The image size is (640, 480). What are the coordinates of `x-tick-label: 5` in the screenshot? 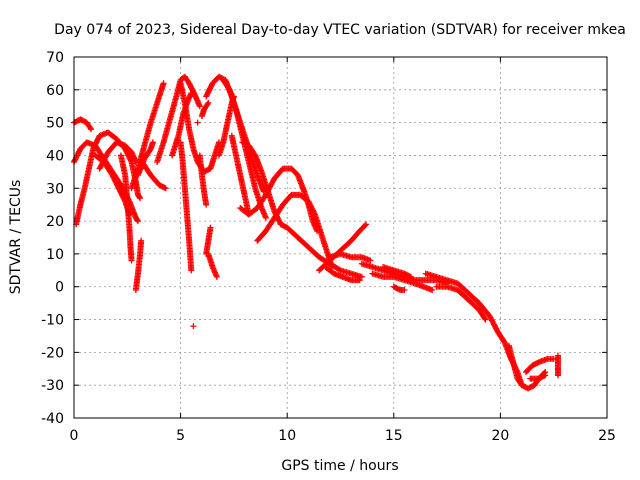 It's located at (180, 436).